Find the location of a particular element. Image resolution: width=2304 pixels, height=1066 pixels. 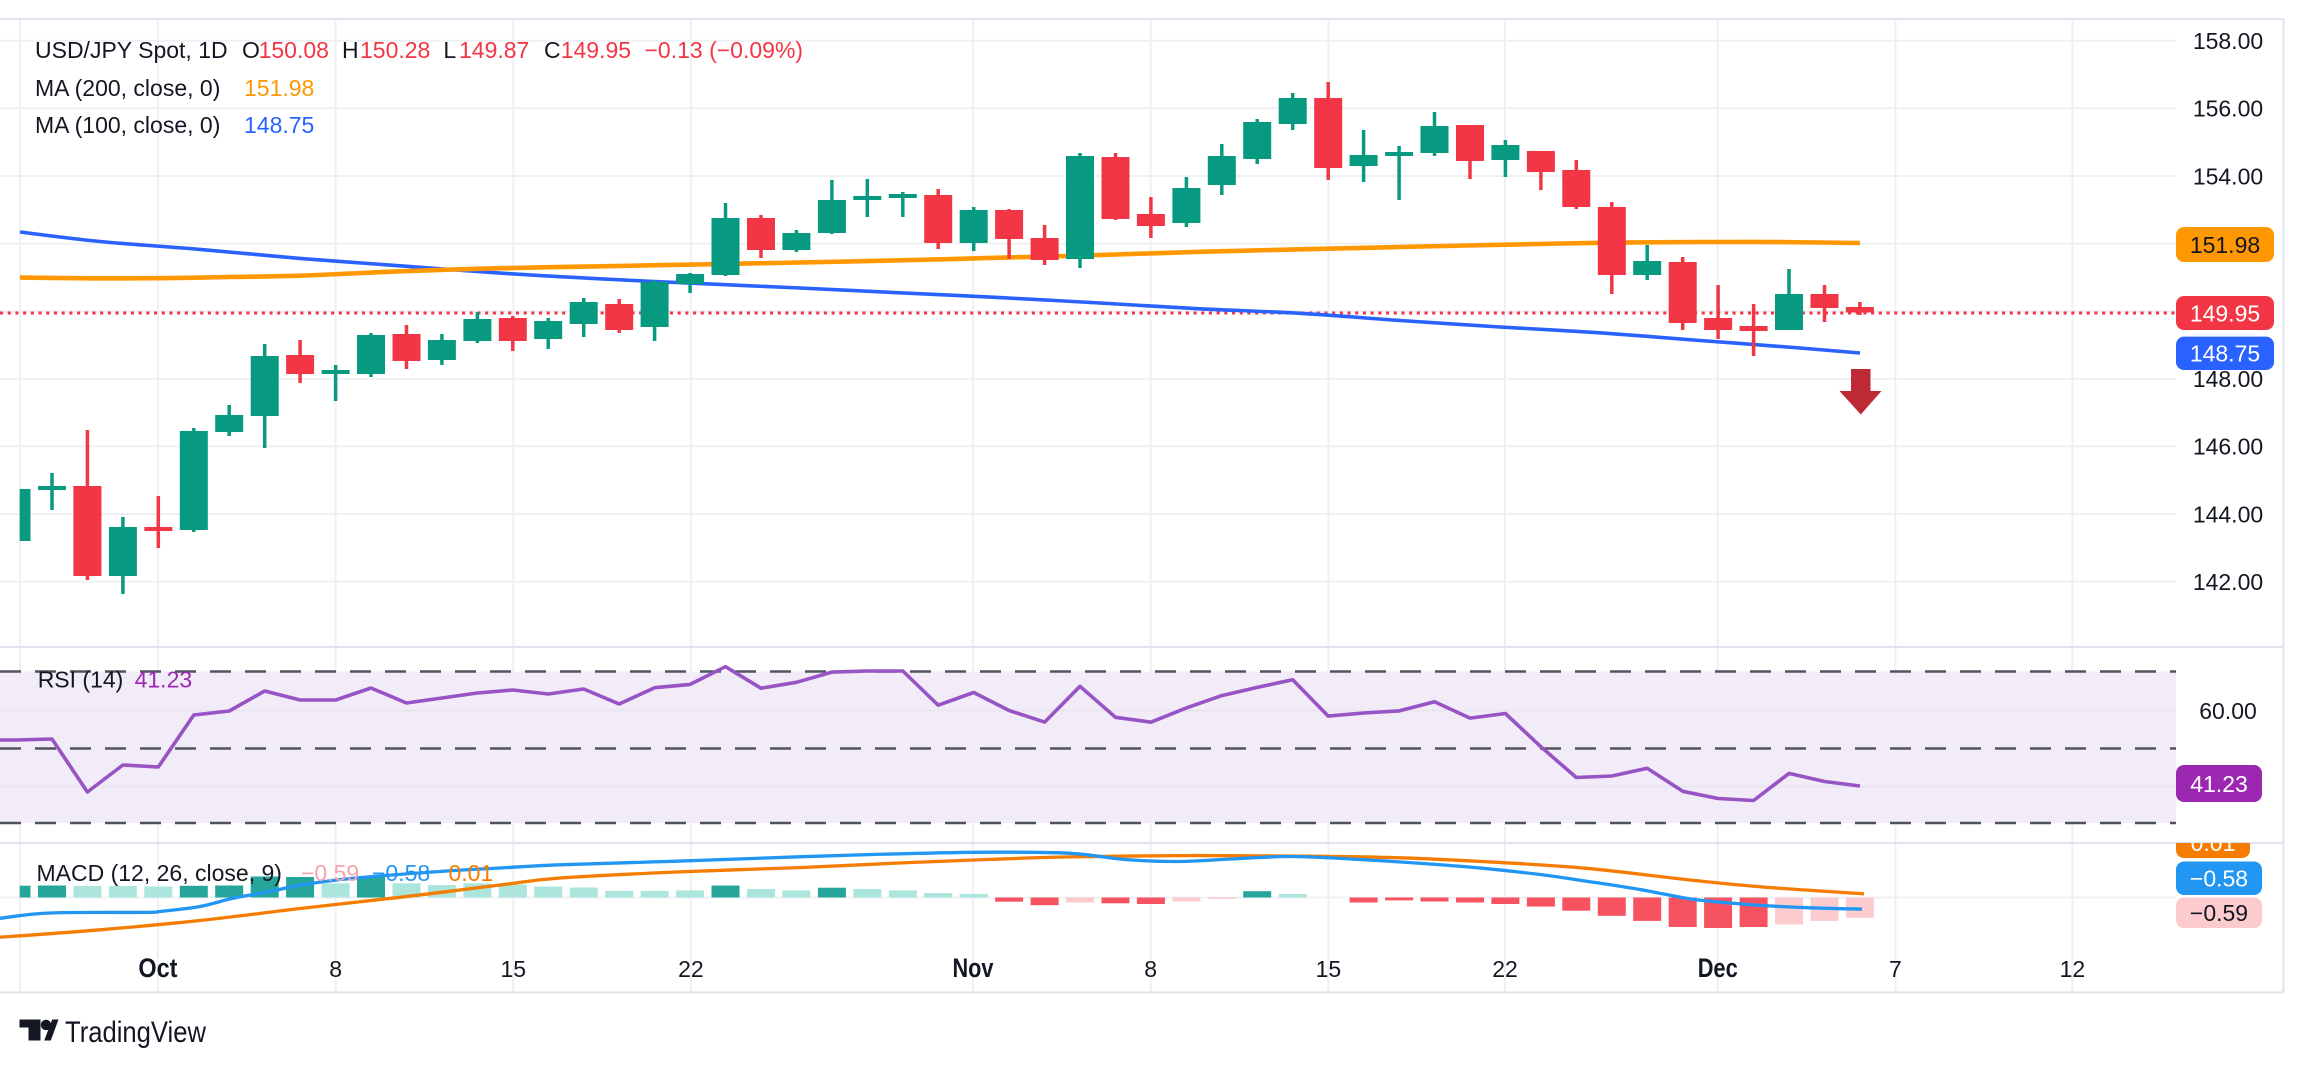

svg-text: RSI (14) is located at coordinates (81, 680).